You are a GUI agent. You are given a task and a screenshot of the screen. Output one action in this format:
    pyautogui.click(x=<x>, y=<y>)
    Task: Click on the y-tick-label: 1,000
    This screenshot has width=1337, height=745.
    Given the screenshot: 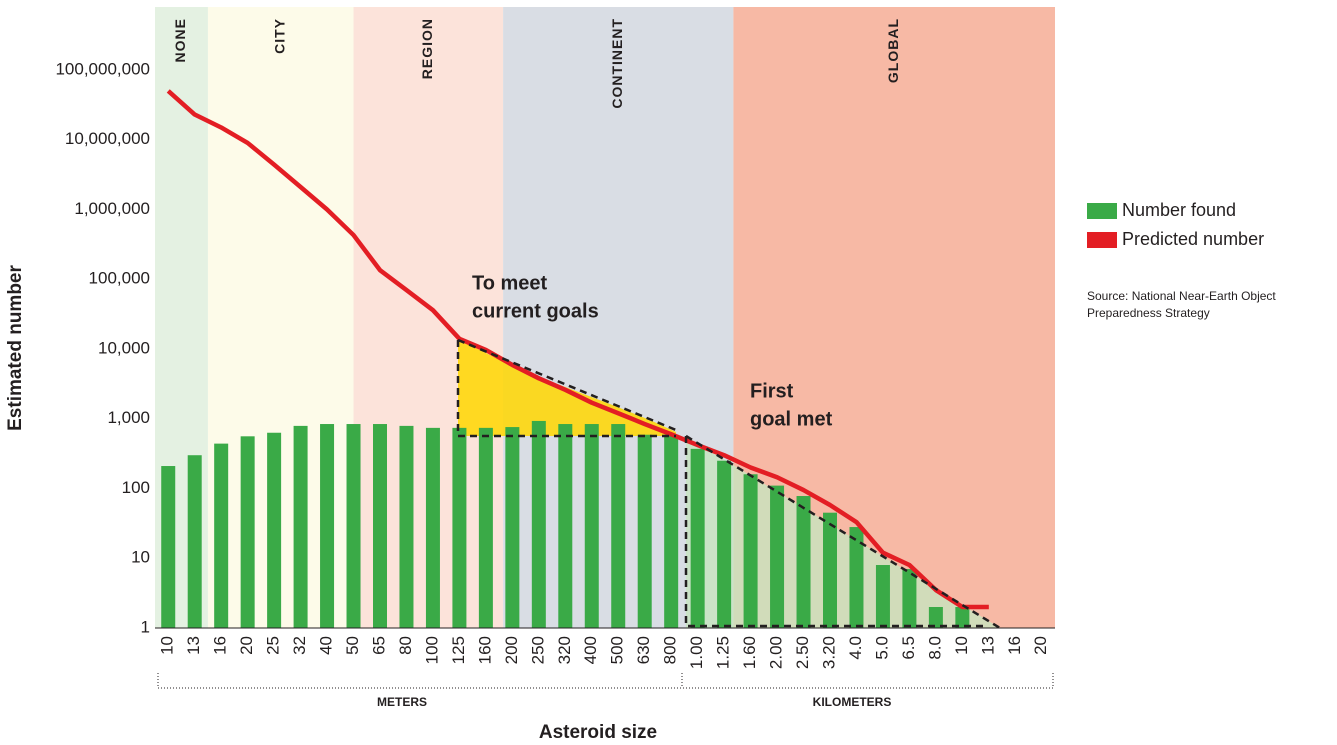 What is the action you would take?
    pyautogui.click(x=128, y=417)
    